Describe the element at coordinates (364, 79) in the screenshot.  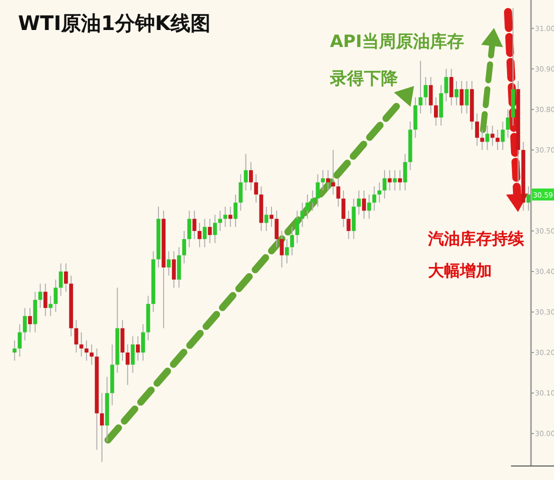
I see `annotation: 录得下降` at that location.